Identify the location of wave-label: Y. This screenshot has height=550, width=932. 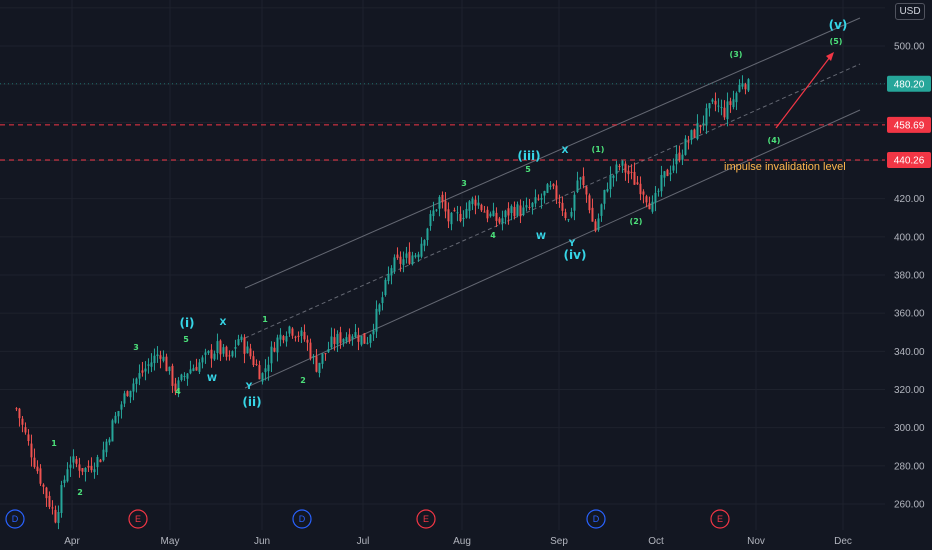
(572, 244).